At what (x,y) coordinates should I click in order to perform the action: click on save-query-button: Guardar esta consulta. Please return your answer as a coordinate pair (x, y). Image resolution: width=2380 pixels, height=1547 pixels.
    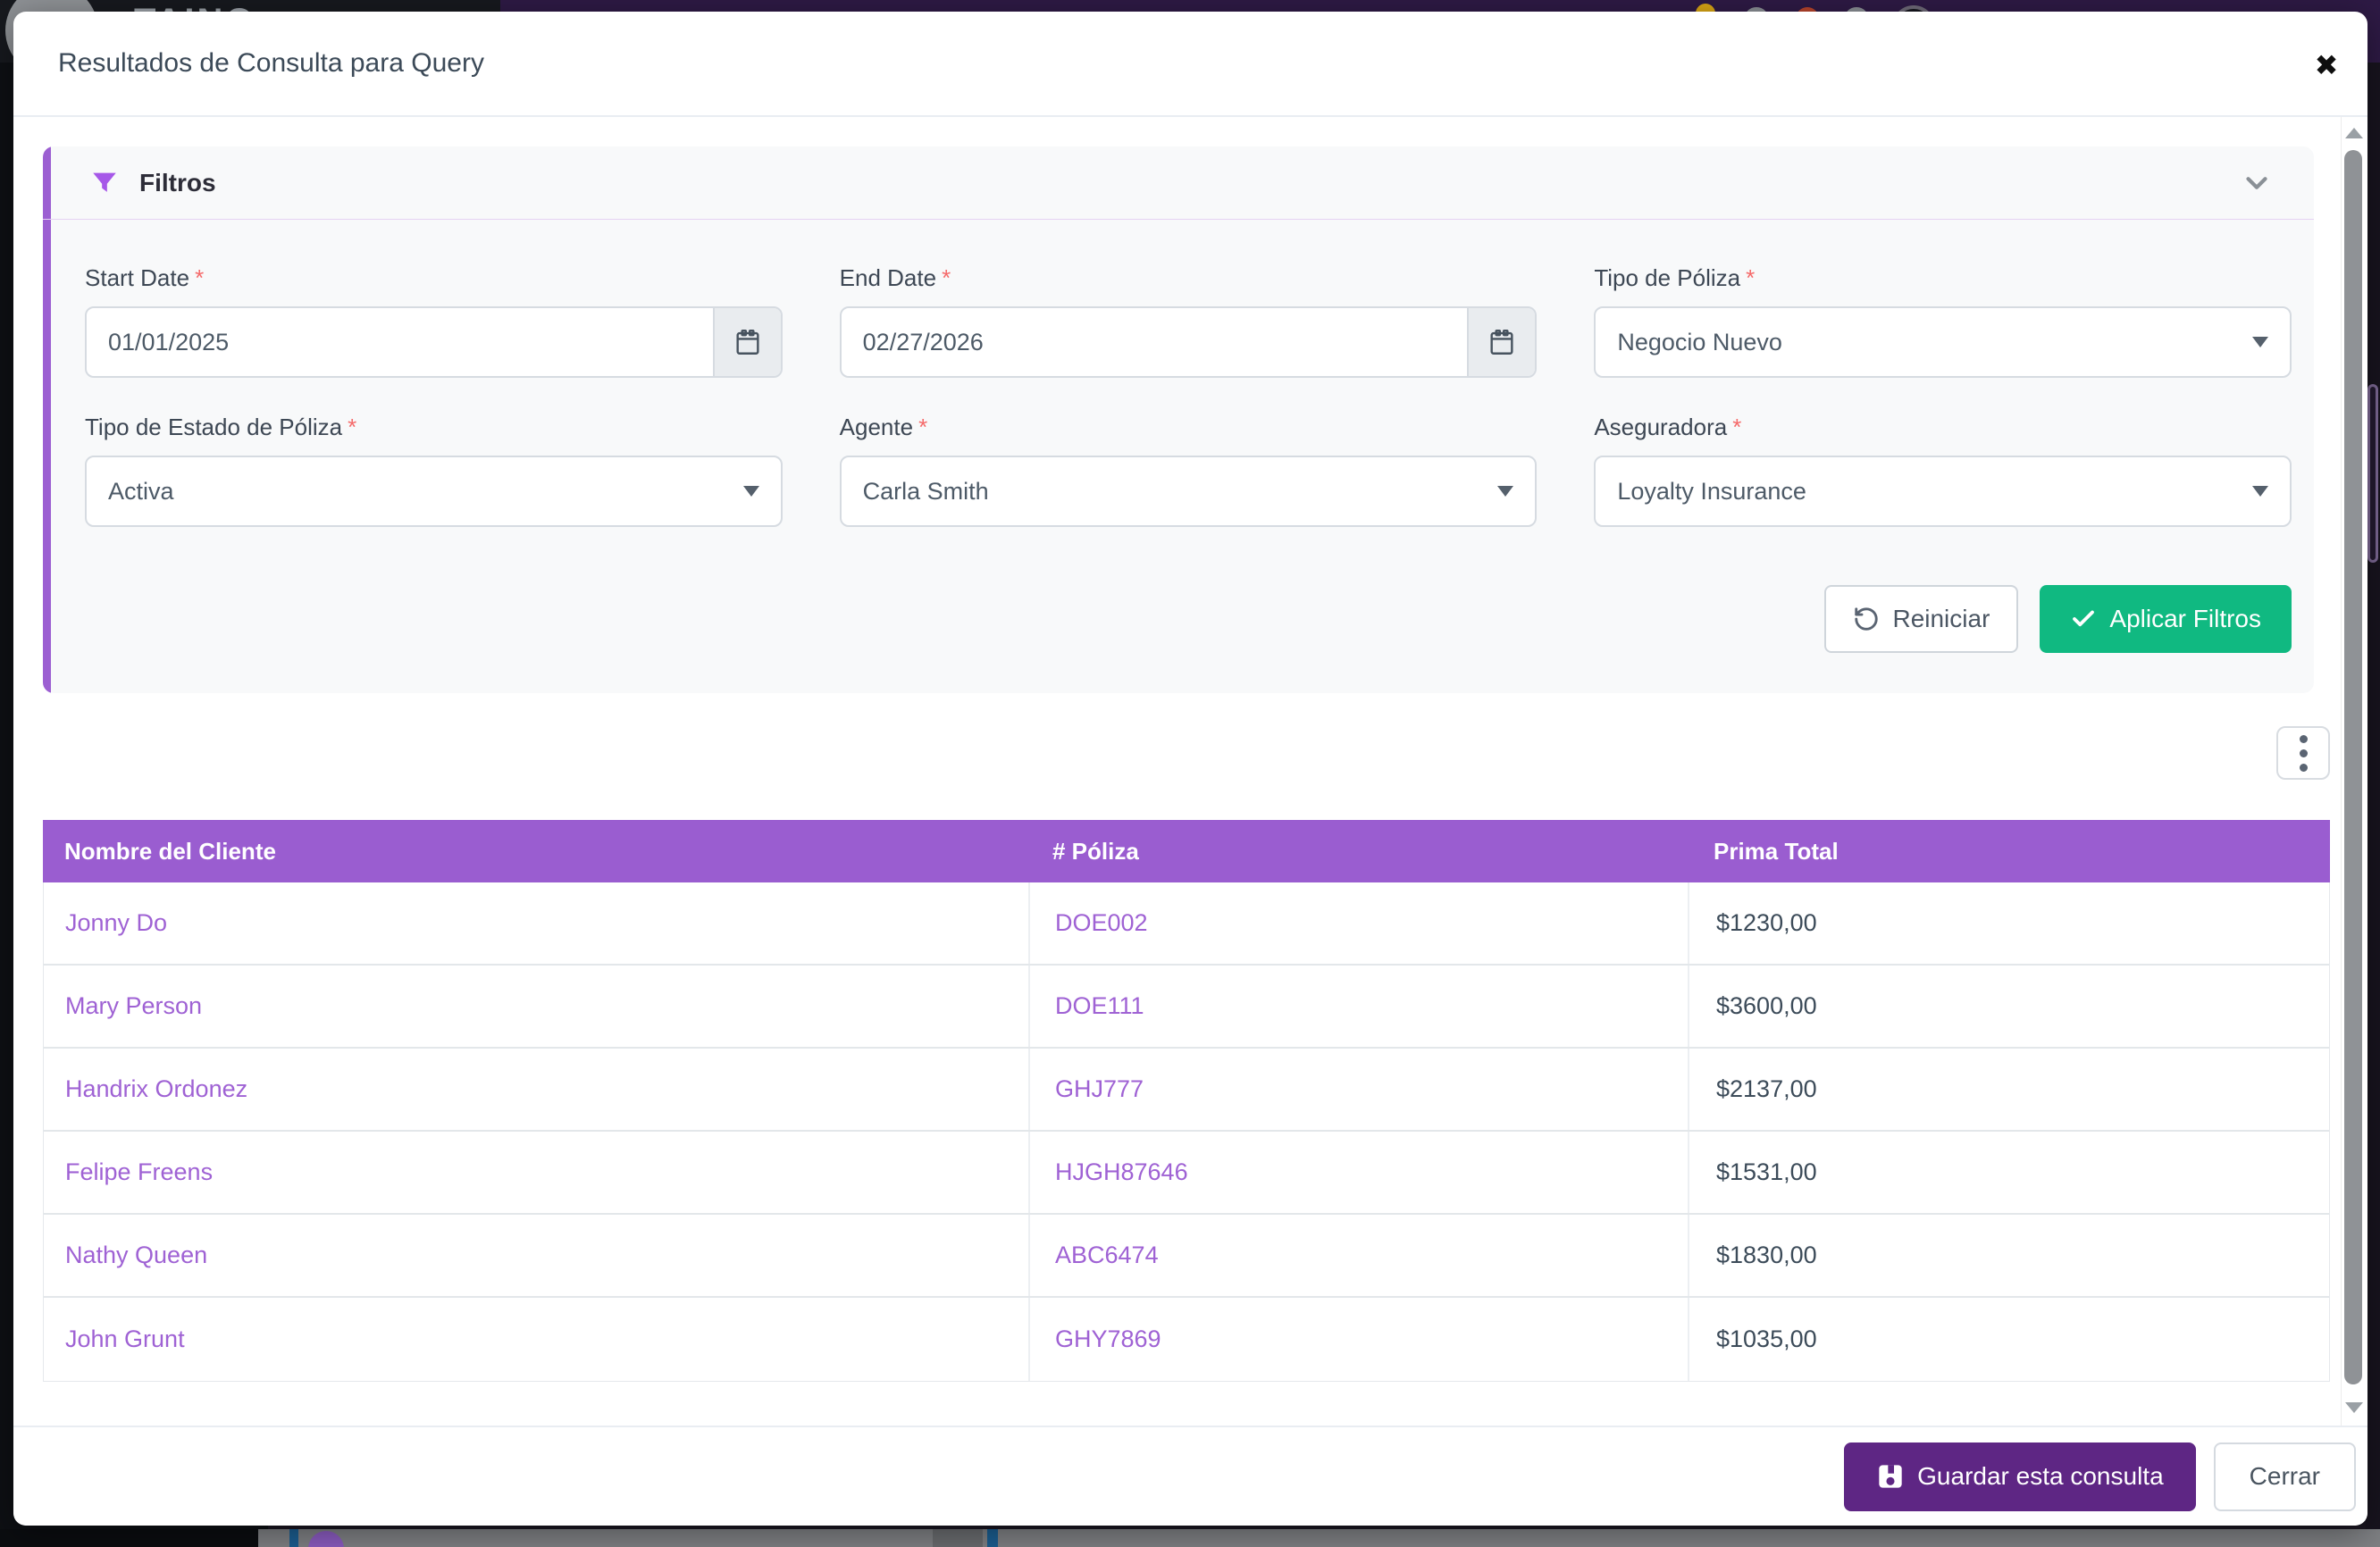
    Looking at the image, I should click on (2020, 1476).